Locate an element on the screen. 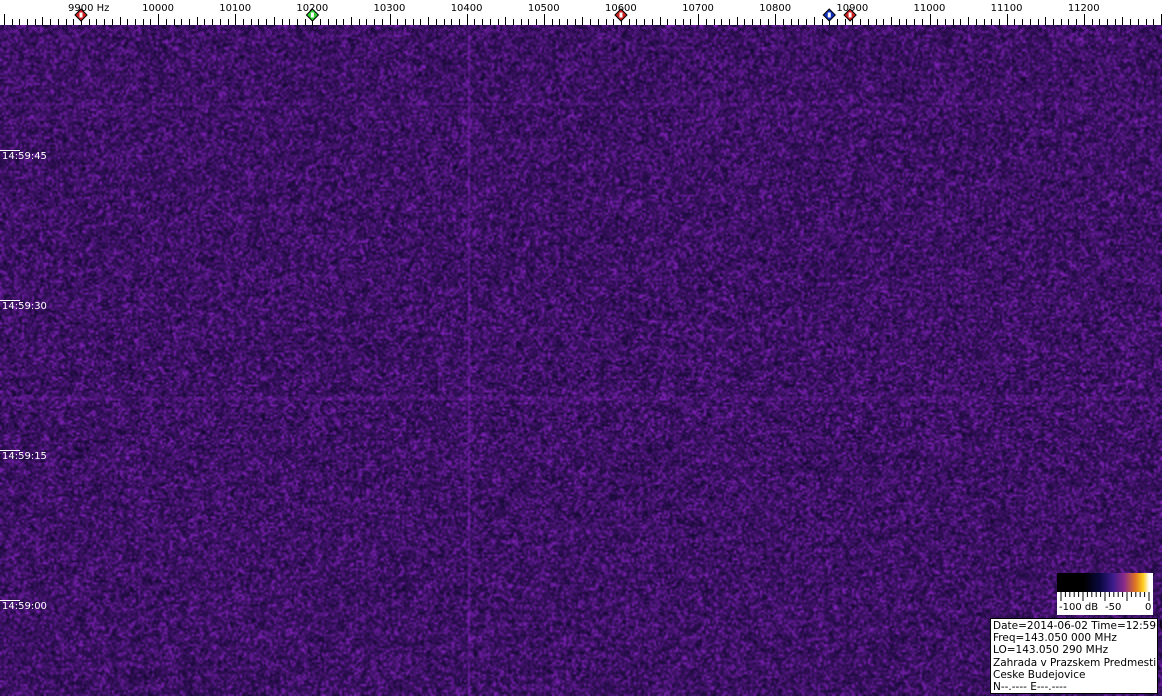  time-tick-label: 14:59:45 is located at coordinates (24, 156).